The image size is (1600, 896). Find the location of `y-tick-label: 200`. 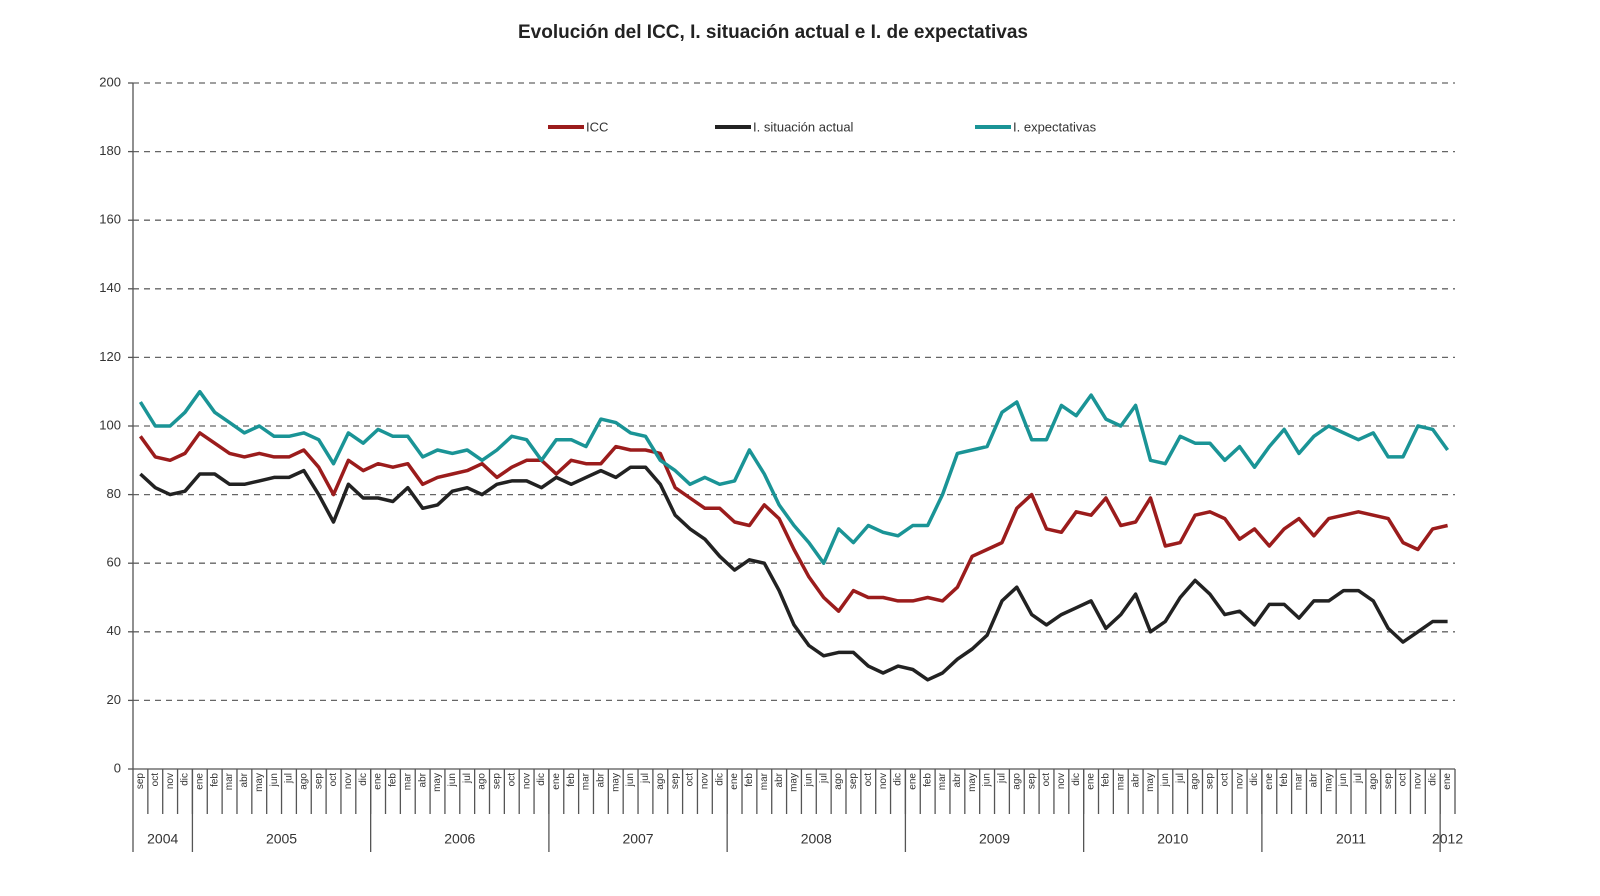

y-tick-label: 200 is located at coordinates (110, 81).